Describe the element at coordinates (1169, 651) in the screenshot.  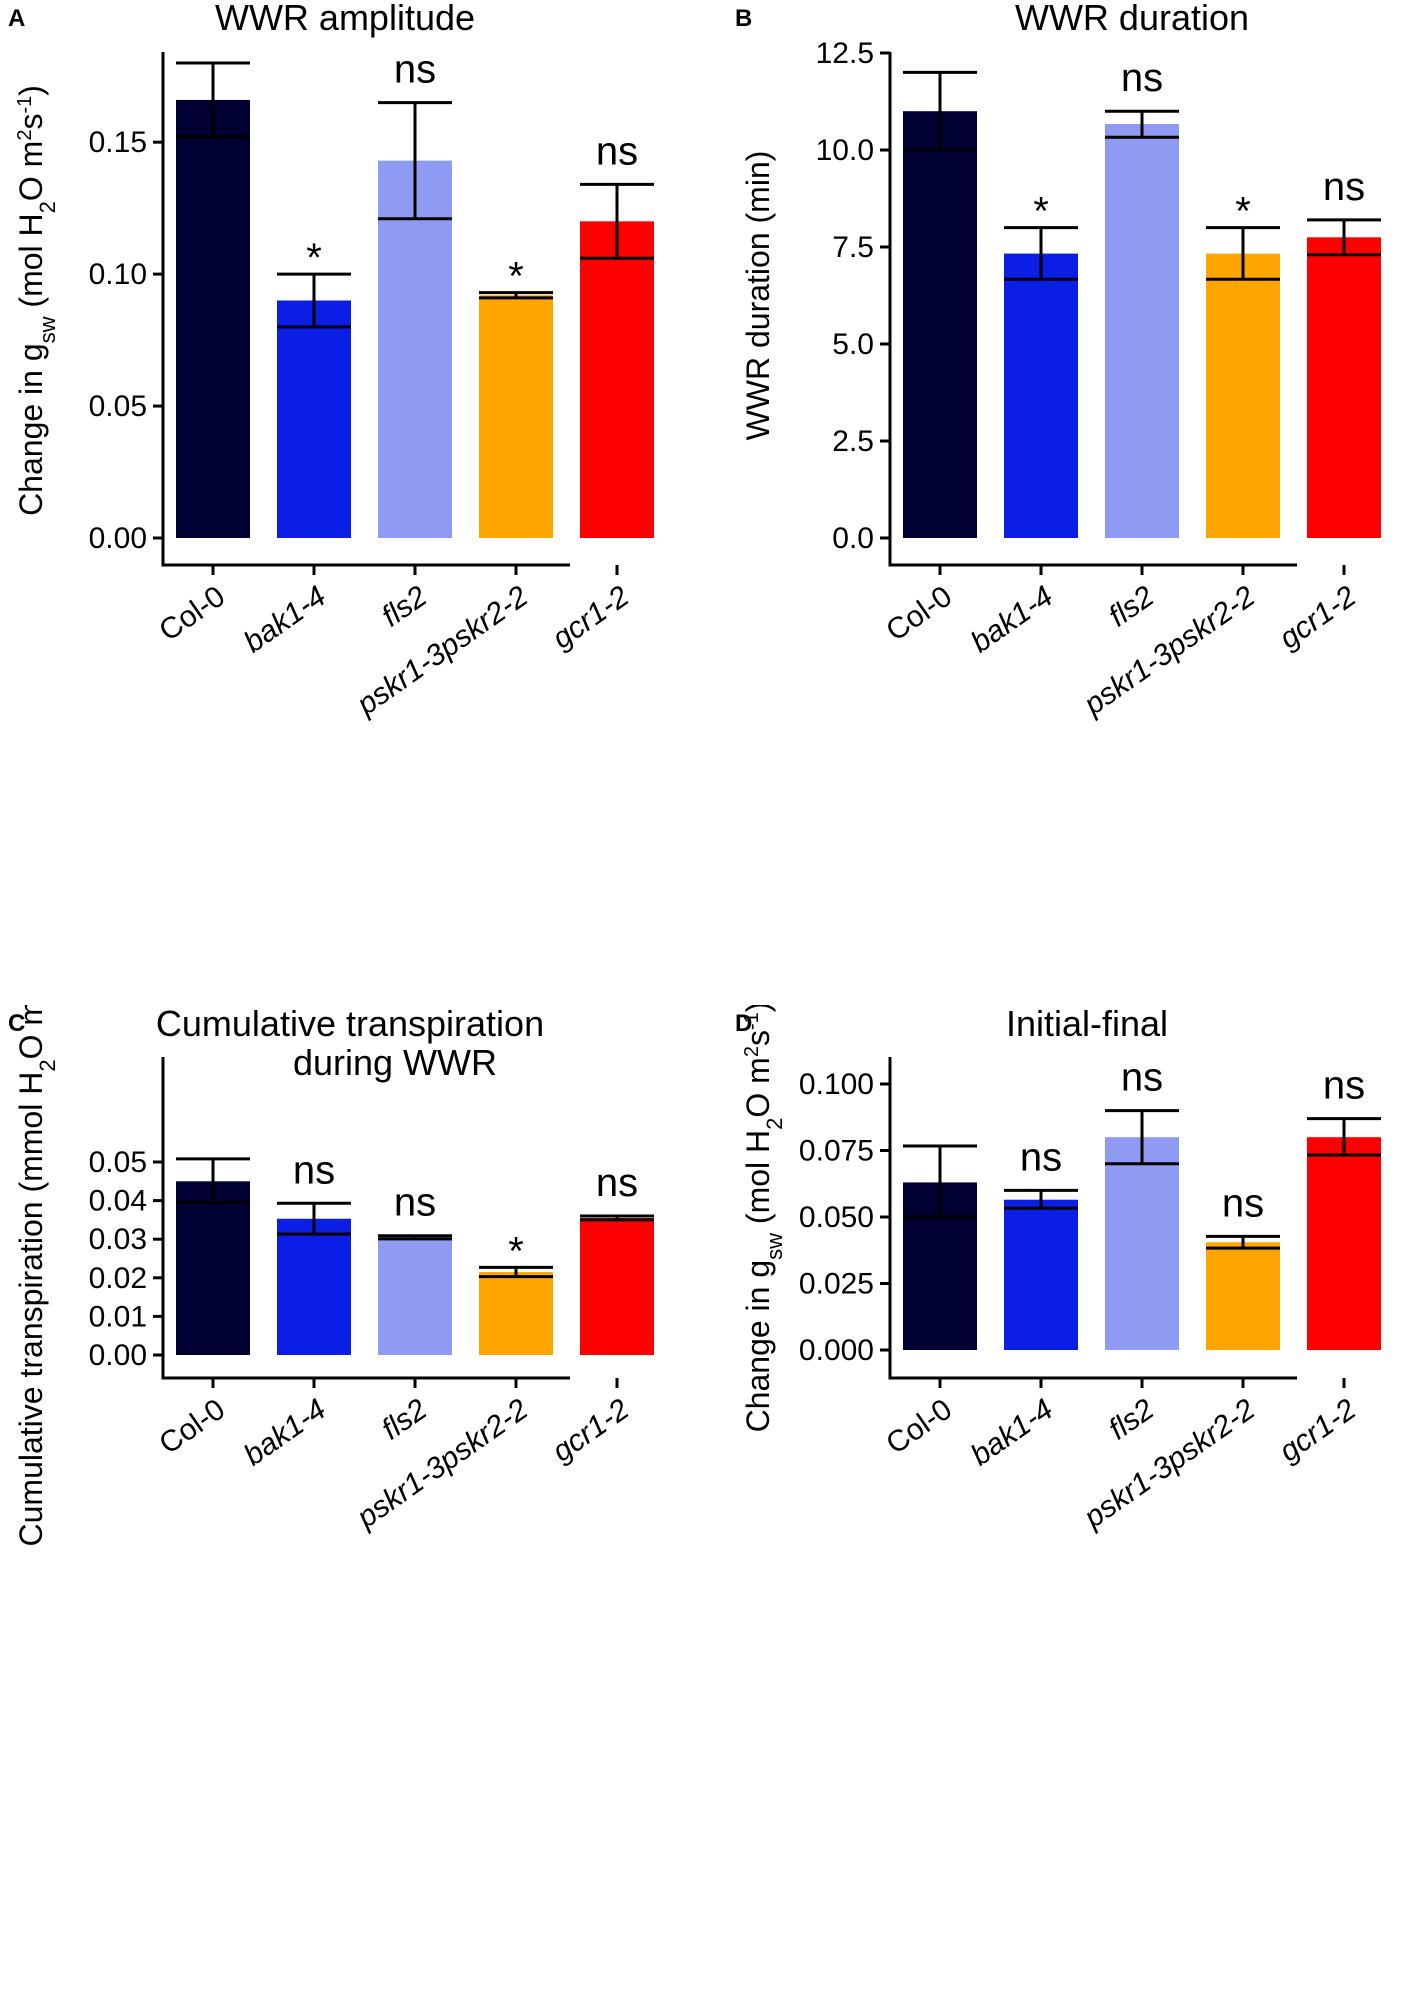
I see `category-label-b-4: pskr1-3pskr2-2` at that location.